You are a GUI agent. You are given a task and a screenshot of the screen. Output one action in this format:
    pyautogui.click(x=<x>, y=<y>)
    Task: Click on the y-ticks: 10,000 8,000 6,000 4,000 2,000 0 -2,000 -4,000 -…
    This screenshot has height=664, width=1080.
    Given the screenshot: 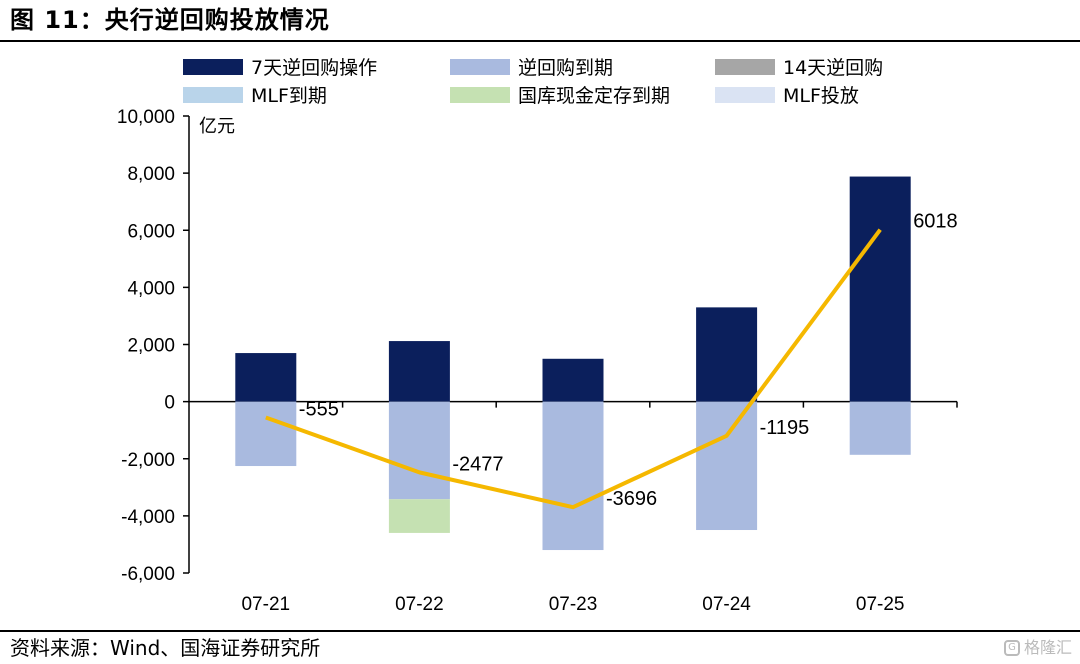 What is the action you would take?
    pyautogui.click(x=153, y=346)
    